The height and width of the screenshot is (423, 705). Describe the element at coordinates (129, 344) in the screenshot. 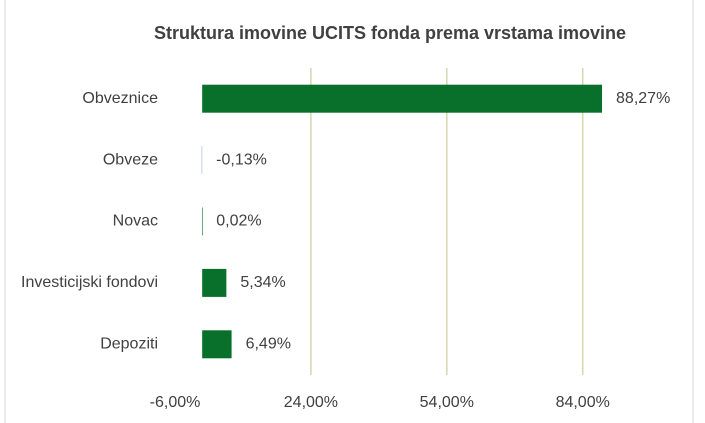

I see `y-tick-label: Depoziti` at that location.